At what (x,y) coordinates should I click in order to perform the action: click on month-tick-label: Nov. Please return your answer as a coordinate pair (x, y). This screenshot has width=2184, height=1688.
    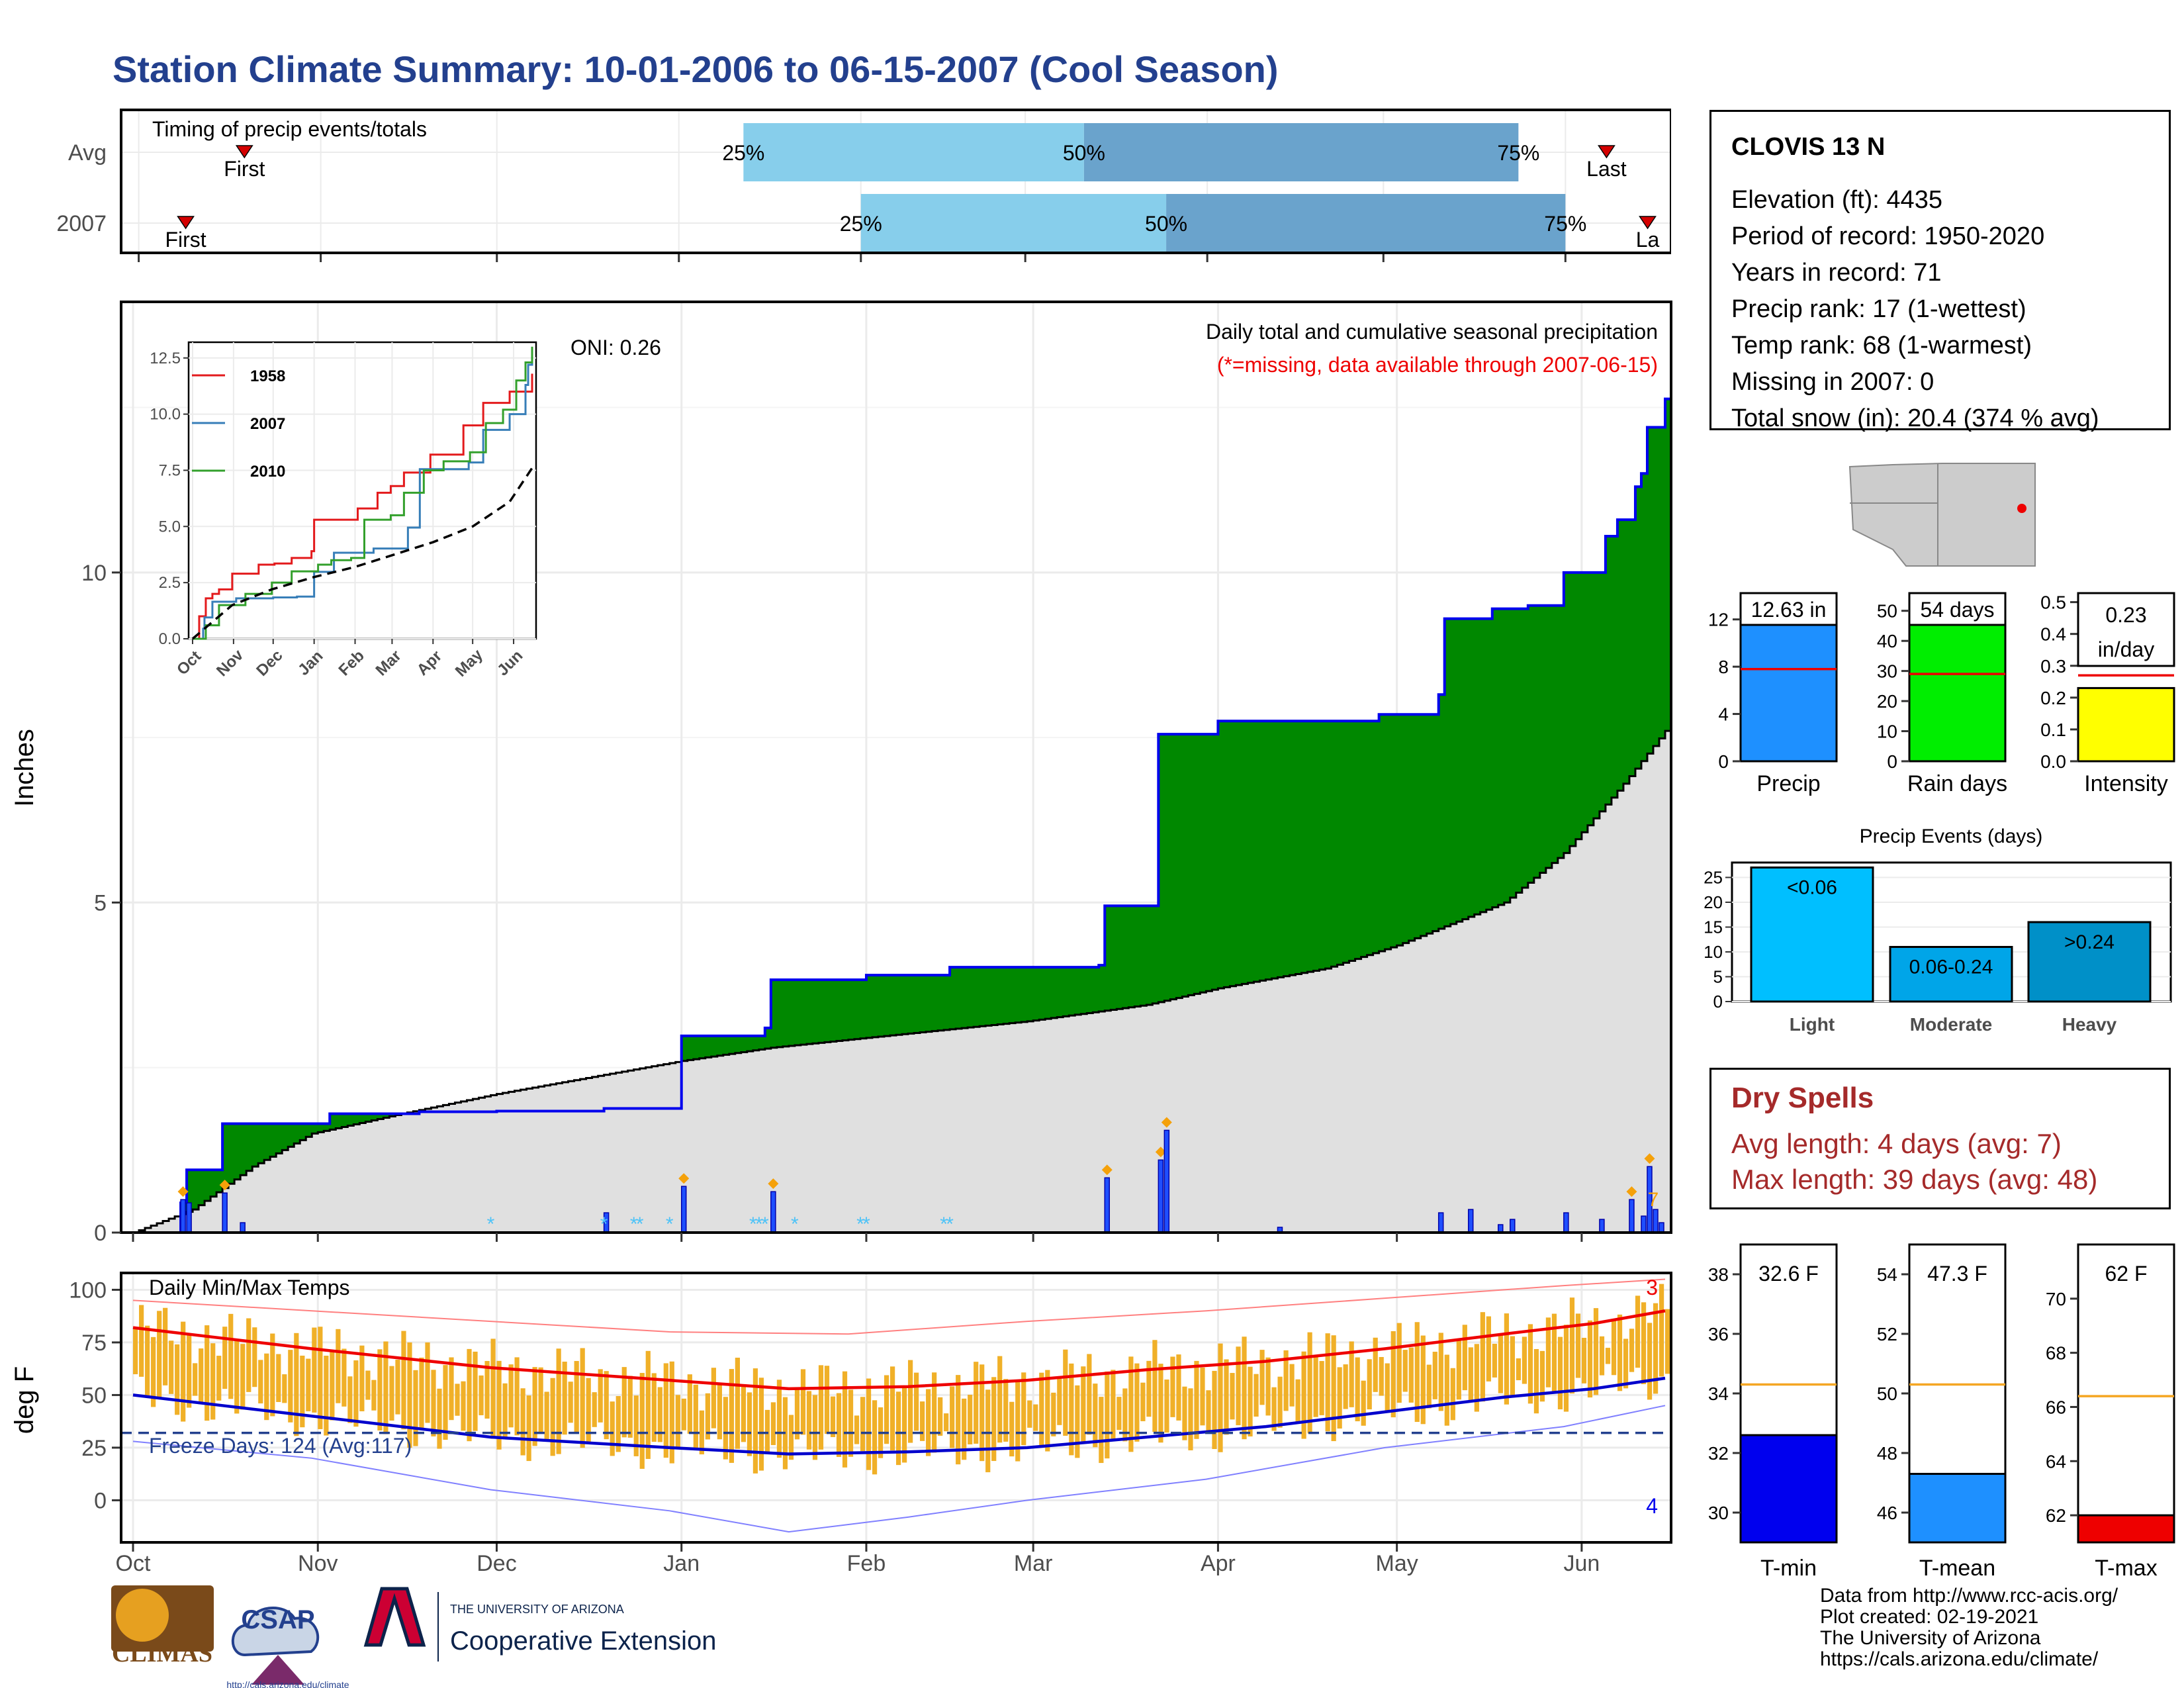
    Looking at the image, I should click on (318, 1563).